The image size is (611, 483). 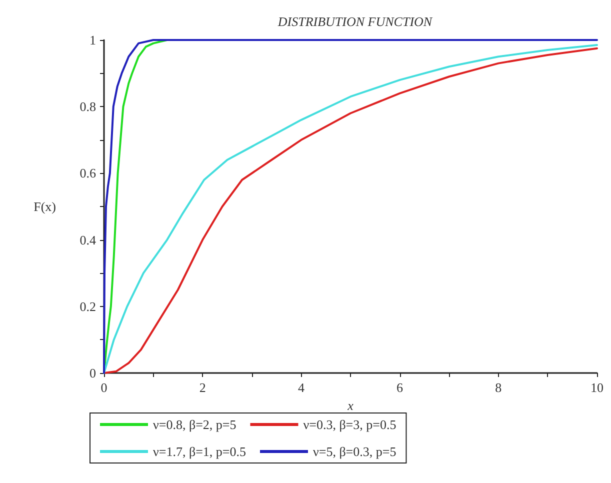 I want to click on y-tick-label: 0, so click(x=93, y=373).